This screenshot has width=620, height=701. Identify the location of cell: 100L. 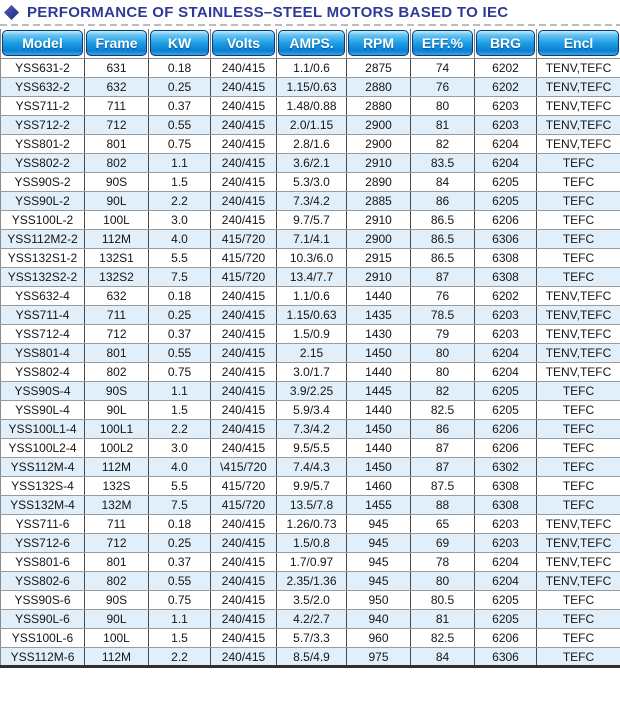
(116, 638).